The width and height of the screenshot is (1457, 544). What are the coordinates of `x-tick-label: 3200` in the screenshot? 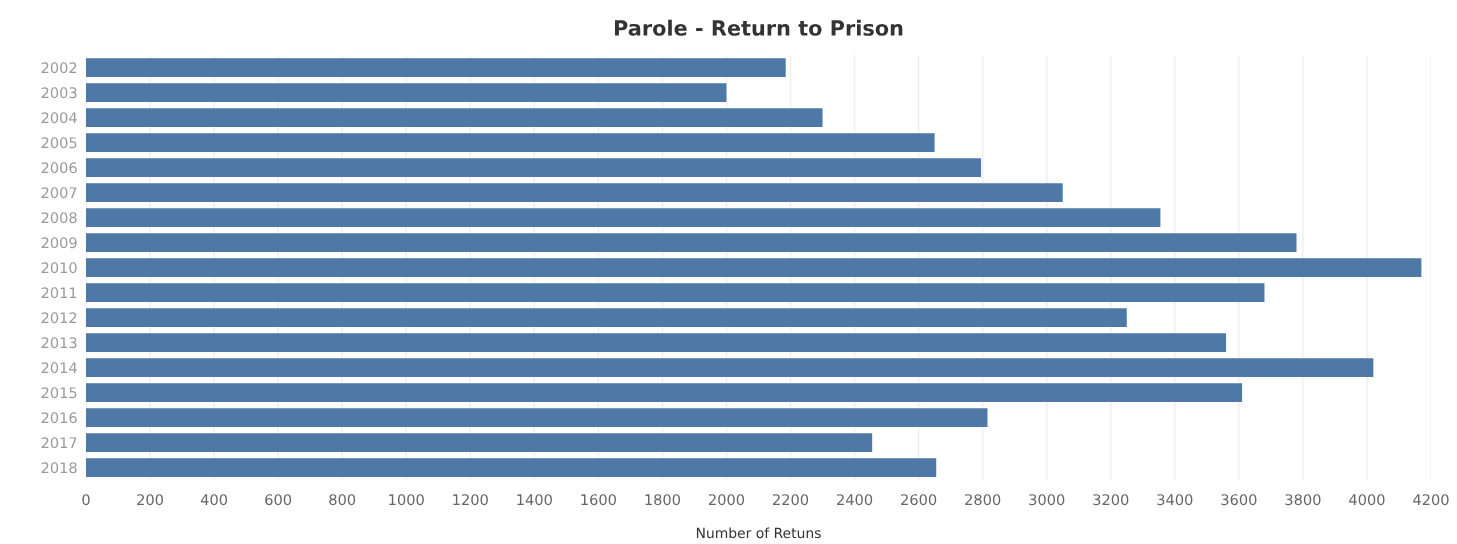 It's located at (1111, 500).